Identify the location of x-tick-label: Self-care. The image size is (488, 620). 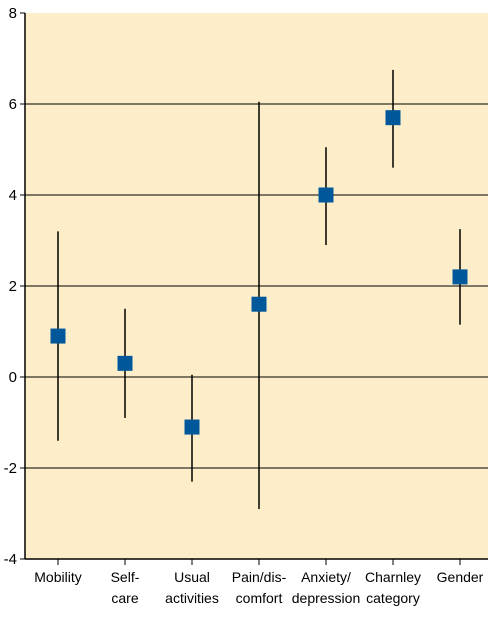
(125, 587).